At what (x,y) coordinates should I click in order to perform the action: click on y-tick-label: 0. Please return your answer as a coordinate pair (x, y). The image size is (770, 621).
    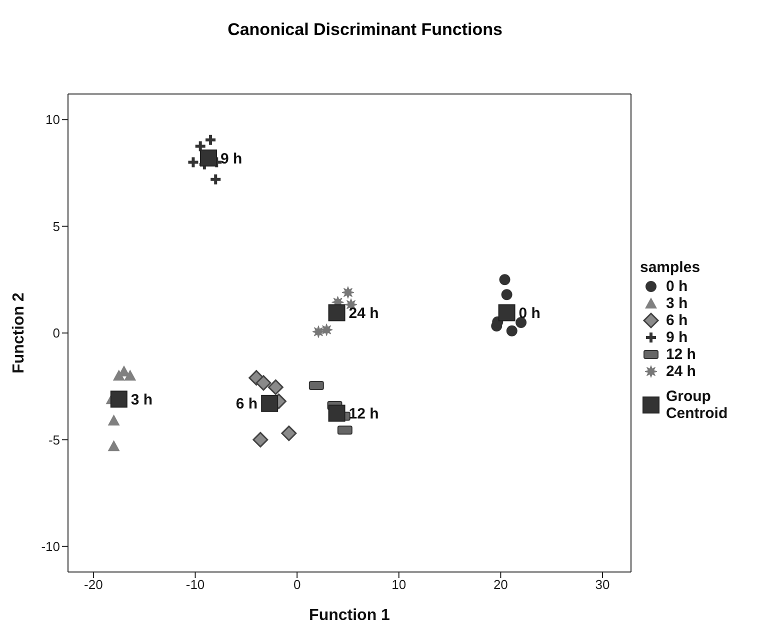
    Looking at the image, I should click on (56, 333).